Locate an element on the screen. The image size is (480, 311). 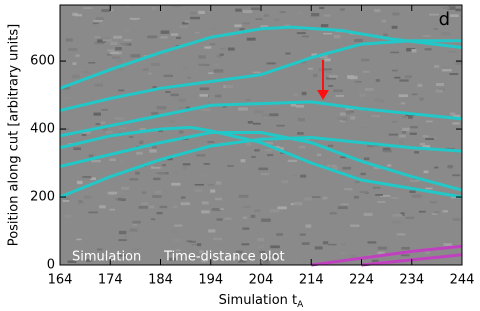
x-tick-label: 224 is located at coordinates (361, 280).